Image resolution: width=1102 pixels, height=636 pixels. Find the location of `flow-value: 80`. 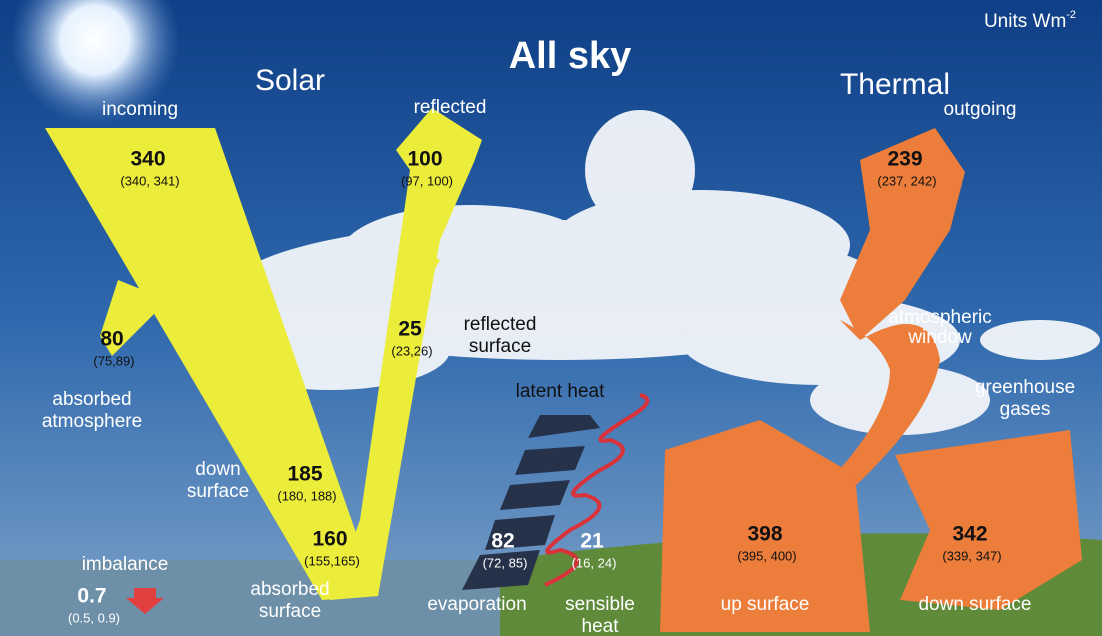

flow-value: 80 is located at coordinates (111, 339).